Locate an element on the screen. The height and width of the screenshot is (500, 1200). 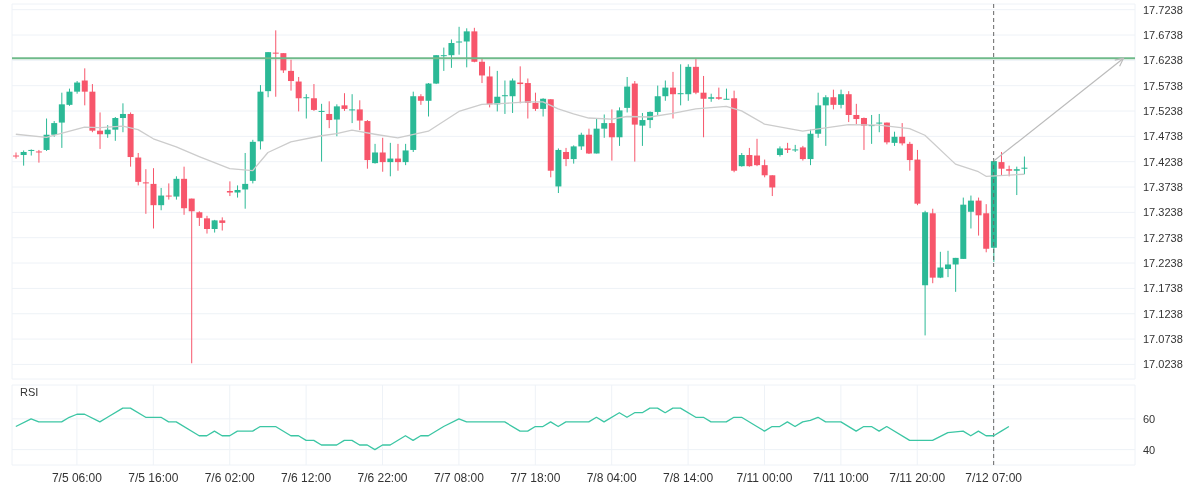
y-tick-label: 17.0238 is located at coordinates (1163, 364).